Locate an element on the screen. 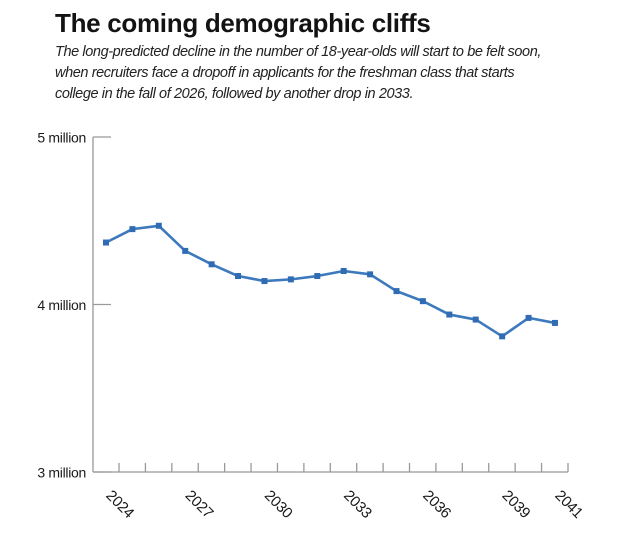  x-axis-tick-label: 2039 is located at coordinates (516, 504).